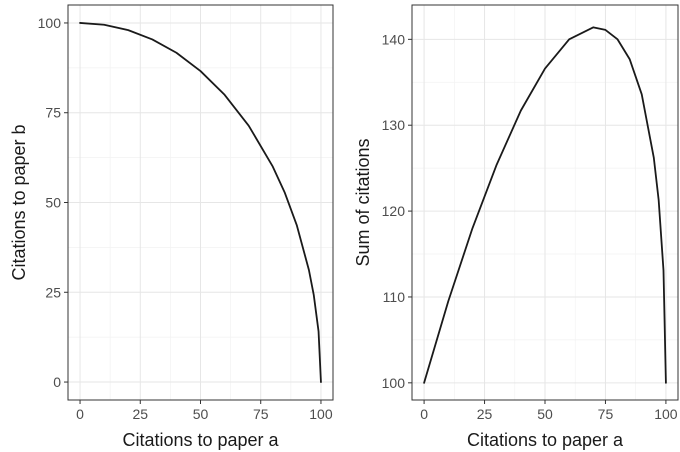 This screenshot has width=680, height=452. What do you see at coordinates (545, 440) in the screenshot?
I see `right-x-axis-title: Citations to paper a` at bounding box center [545, 440].